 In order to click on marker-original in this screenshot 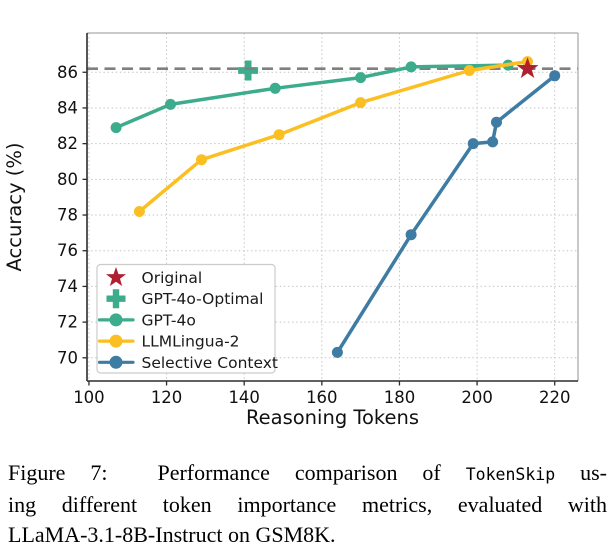, I will do `click(527, 67)`.